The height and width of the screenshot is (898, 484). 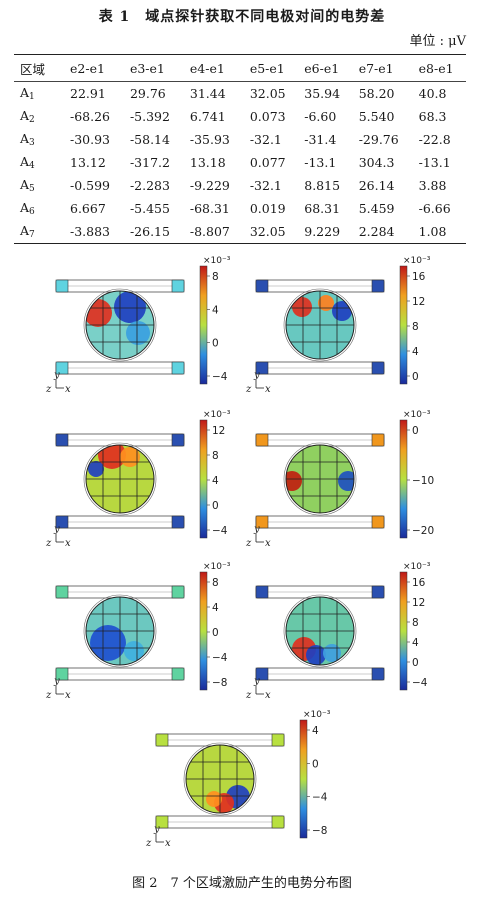 I want to click on value-cell: 32.05, so click(x=267, y=93).